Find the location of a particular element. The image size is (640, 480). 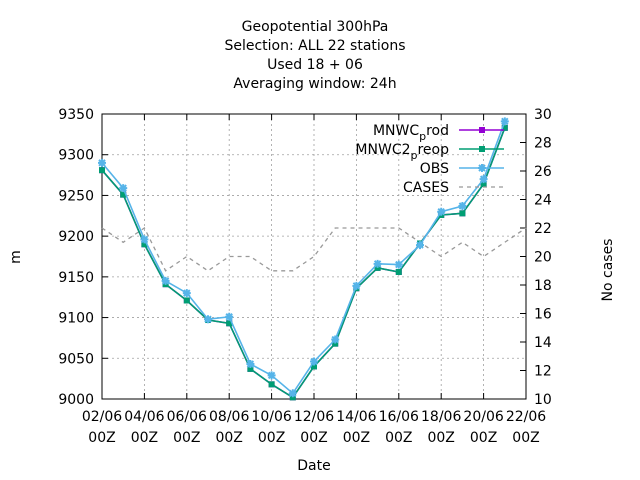

x-tick-label: 12/06 00Z is located at coordinates (314, 427).